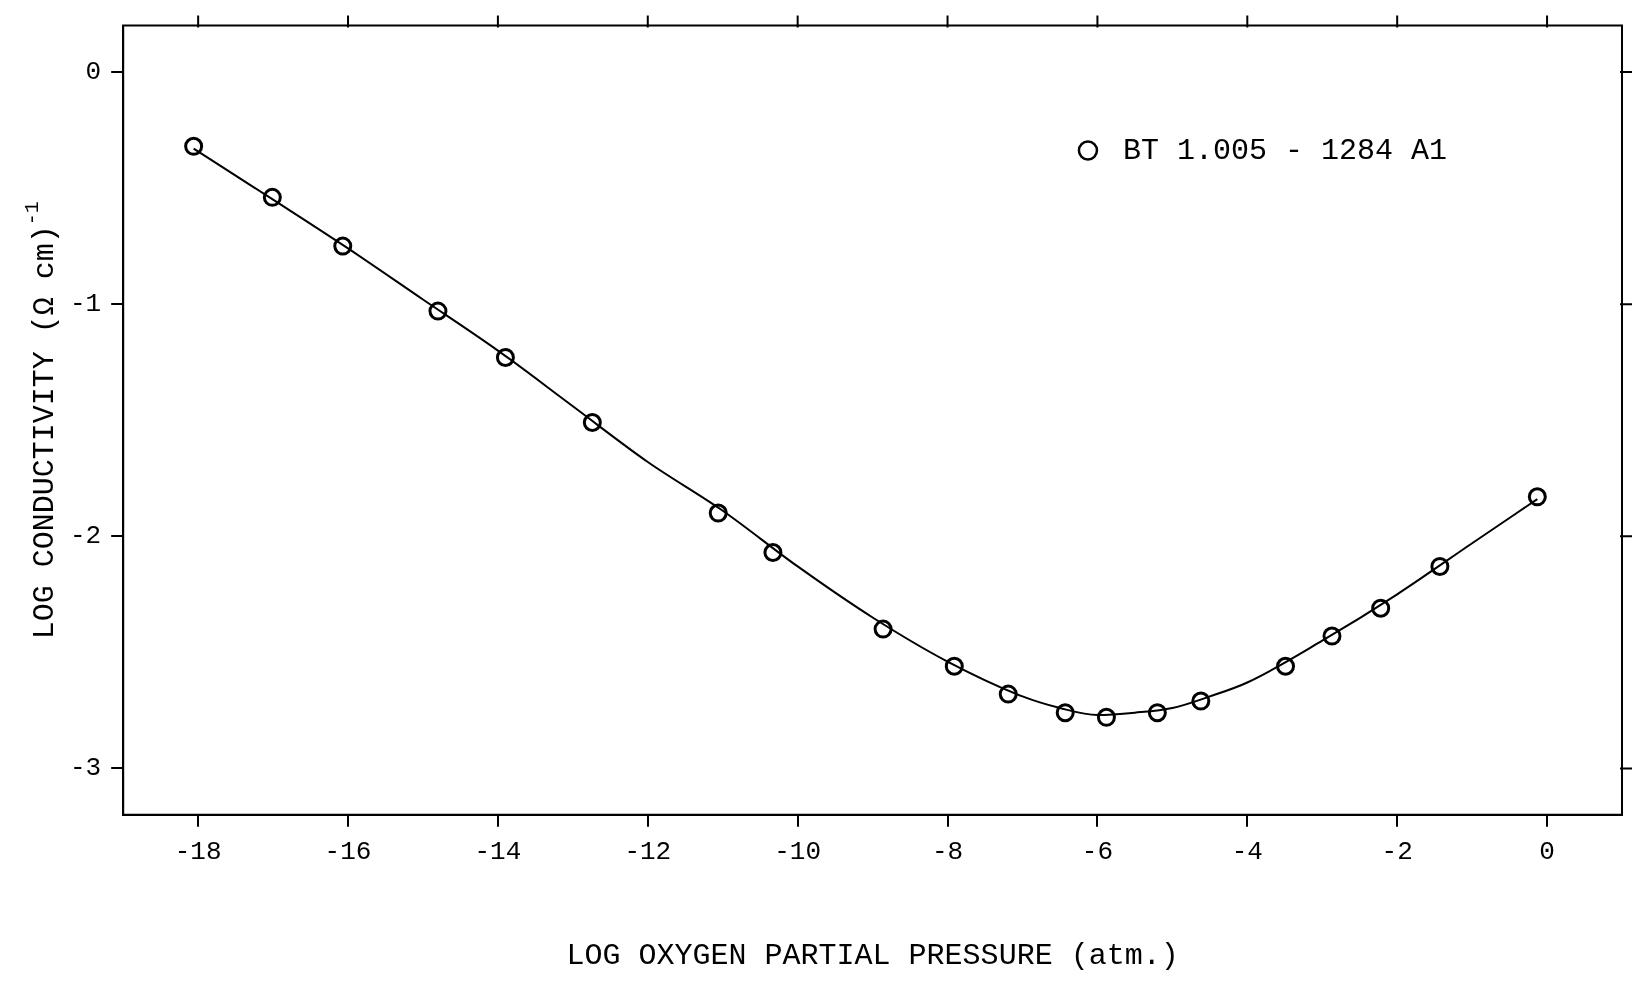 This screenshot has height=988, width=1633. I want to click on y-tick-label: -3, so click(85, 768).